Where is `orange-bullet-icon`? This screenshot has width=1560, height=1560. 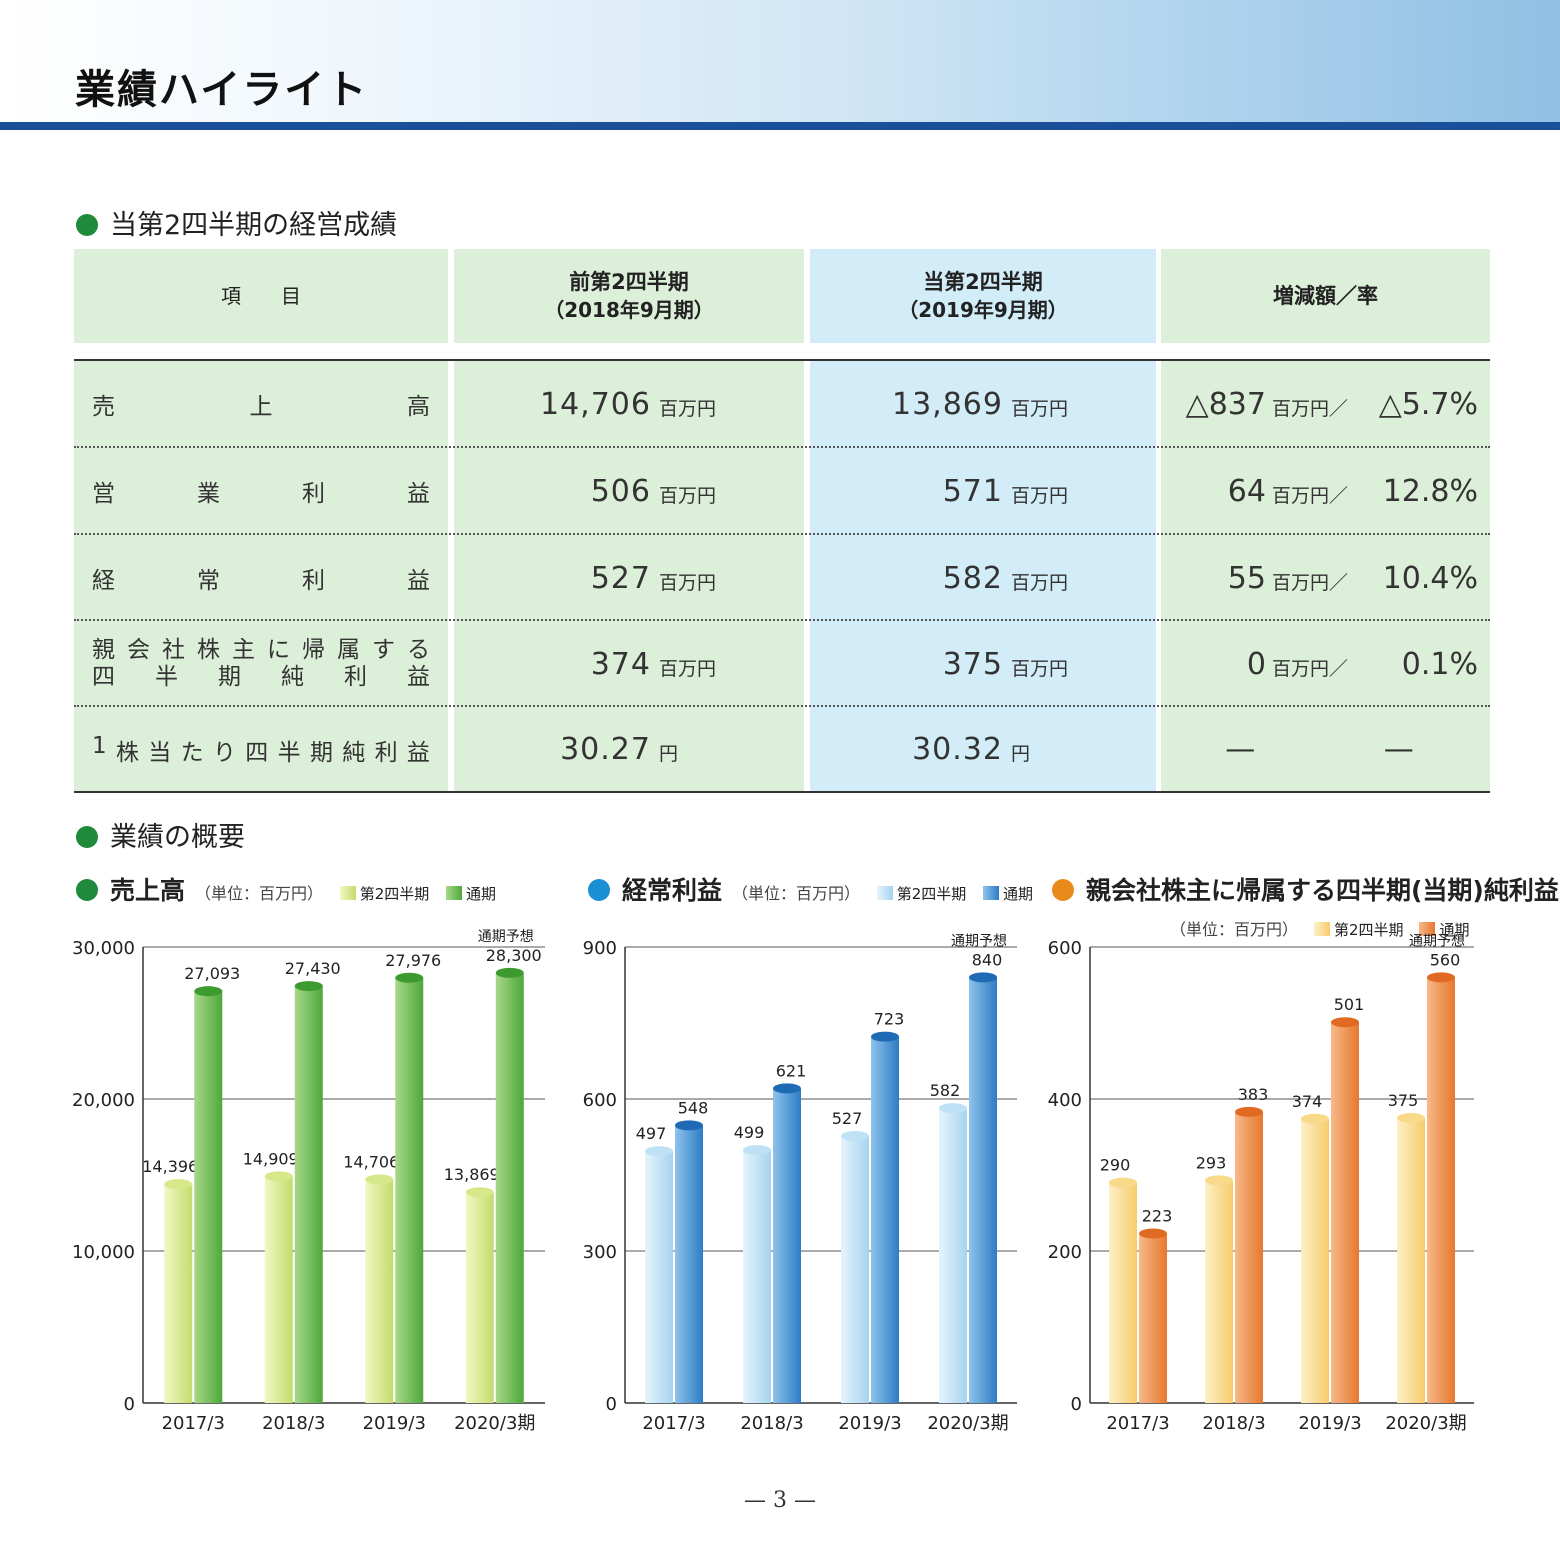 orange-bullet-icon is located at coordinates (1063, 890).